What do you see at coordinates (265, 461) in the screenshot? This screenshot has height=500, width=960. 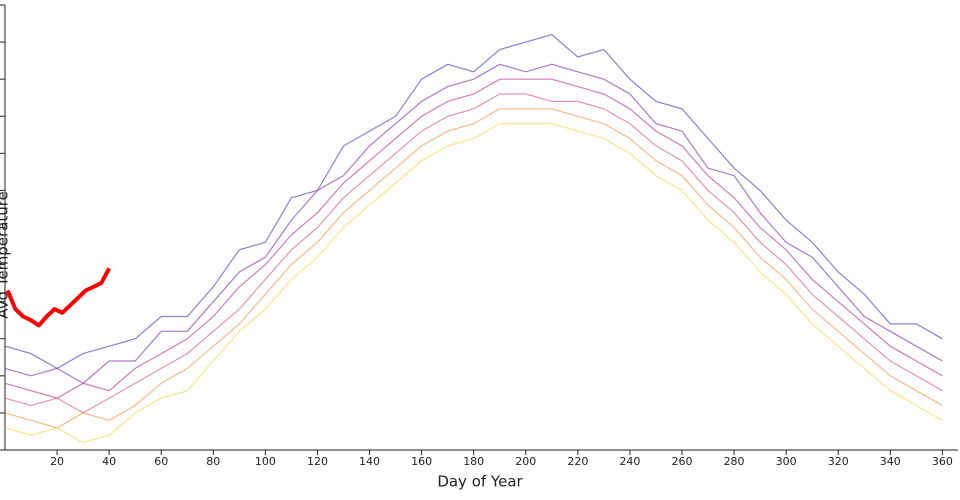 I see `x-tick-label: 100` at bounding box center [265, 461].